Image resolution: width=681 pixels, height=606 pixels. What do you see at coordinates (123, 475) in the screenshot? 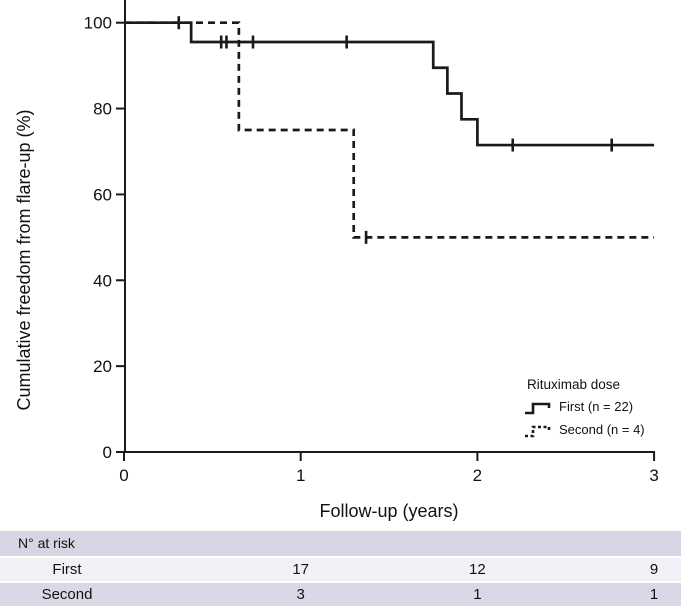
I see `x-tick-label: 0` at bounding box center [123, 475].